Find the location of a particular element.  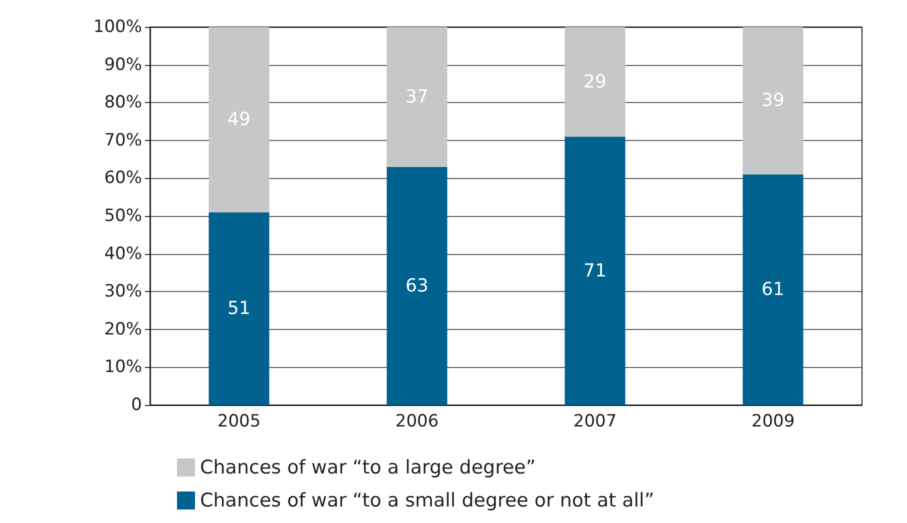

data-label: 61 is located at coordinates (773, 289).